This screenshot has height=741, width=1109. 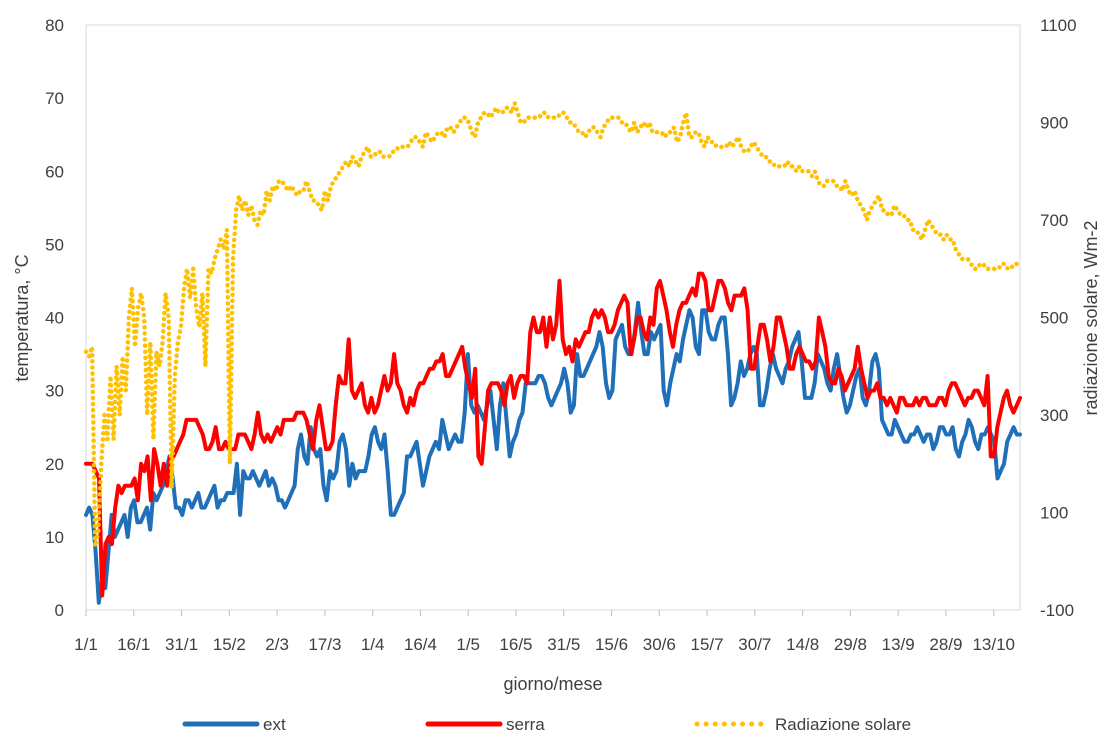 What do you see at coordinates (1054, 220) in the screenshot?
I see `y-tick-right: 700` at bounding box center [1054, 220].